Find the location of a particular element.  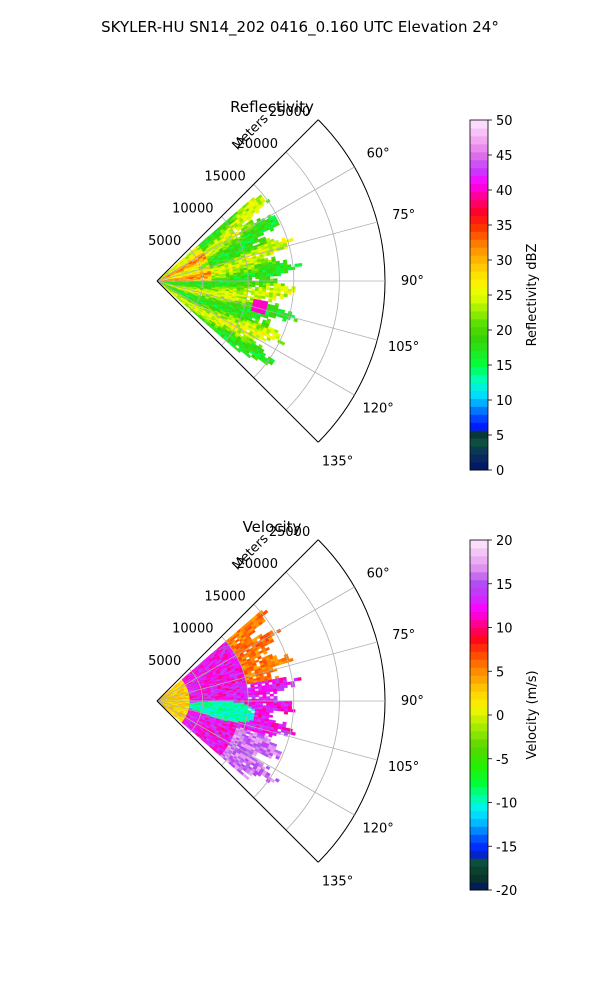

colorbar-tick-label: 45 is located at coordinates (504, 156).